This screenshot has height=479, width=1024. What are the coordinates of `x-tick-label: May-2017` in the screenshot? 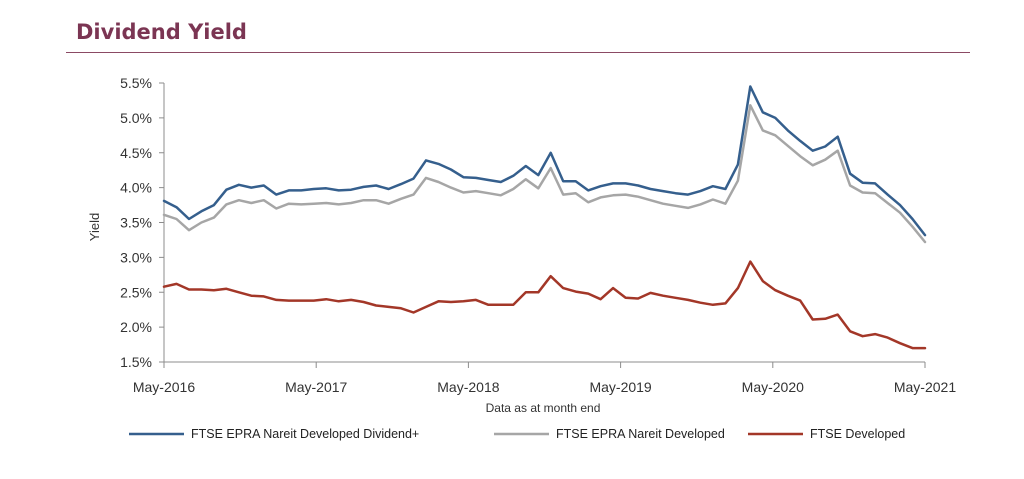 It's located at (316, 387).